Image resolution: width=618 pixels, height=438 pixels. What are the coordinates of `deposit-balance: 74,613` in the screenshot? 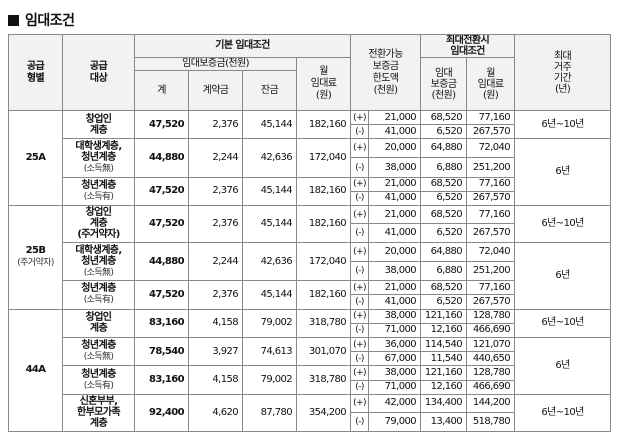 It's located at (269, 351).